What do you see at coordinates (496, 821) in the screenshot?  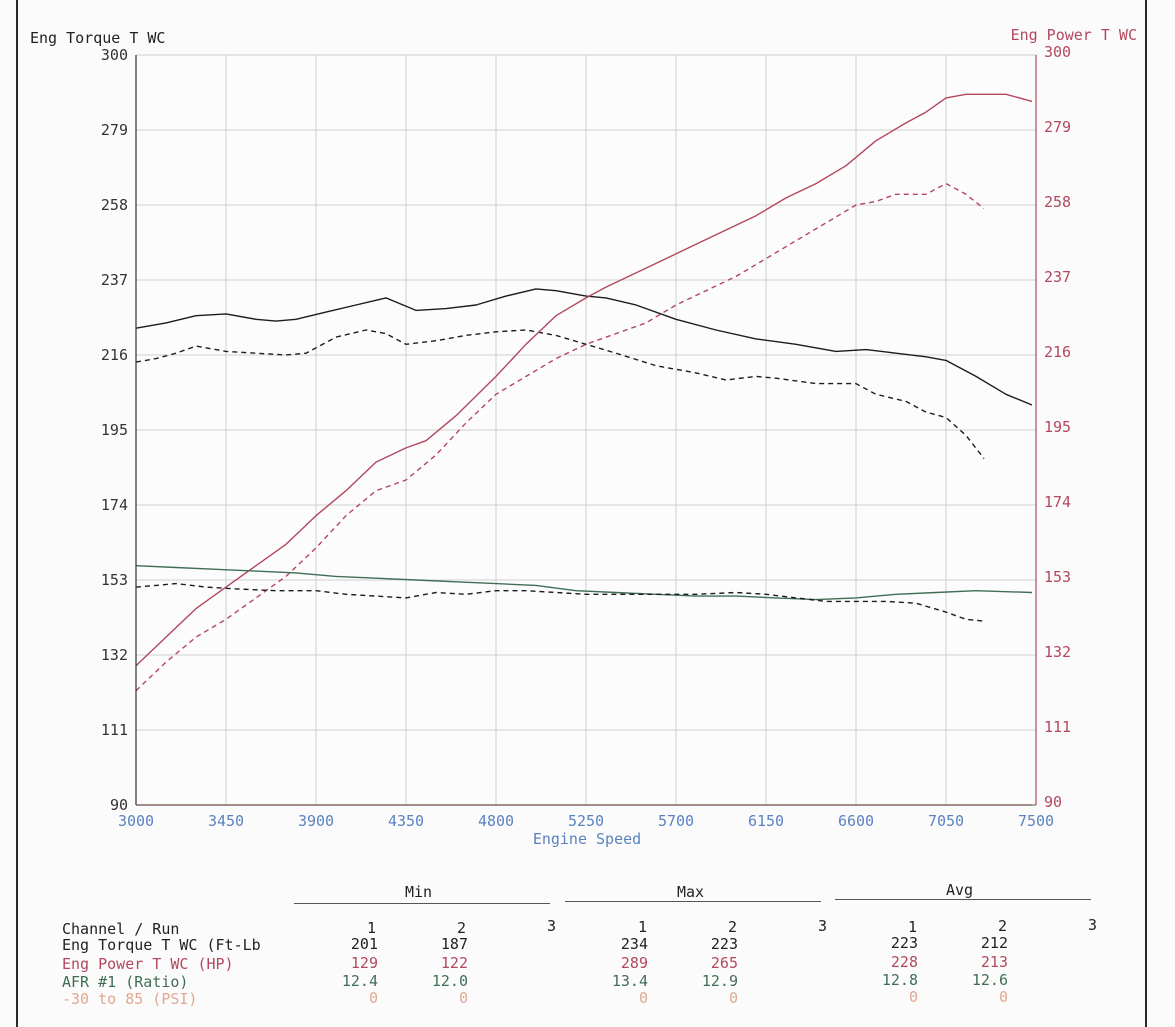 I see `x-tick-label: 4800` at bounding box center [496, 821].